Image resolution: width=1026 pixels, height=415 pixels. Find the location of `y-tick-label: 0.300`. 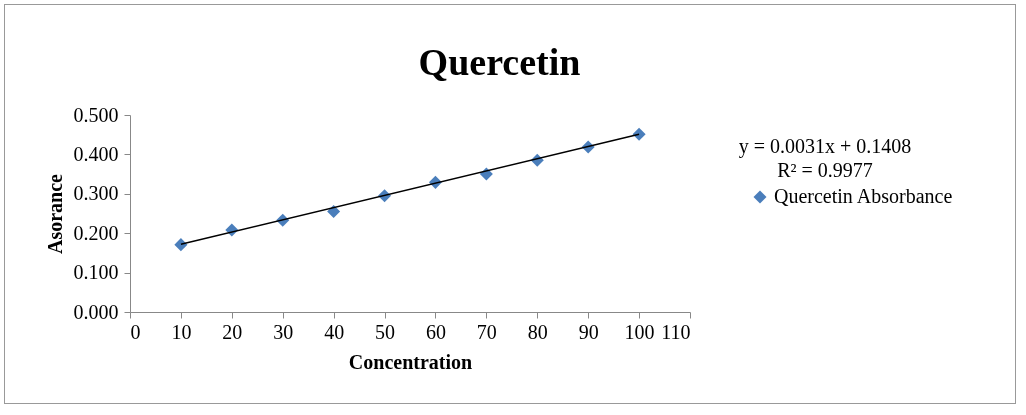

y-tick-label: 0.300 is located at coordinates (96, 193).